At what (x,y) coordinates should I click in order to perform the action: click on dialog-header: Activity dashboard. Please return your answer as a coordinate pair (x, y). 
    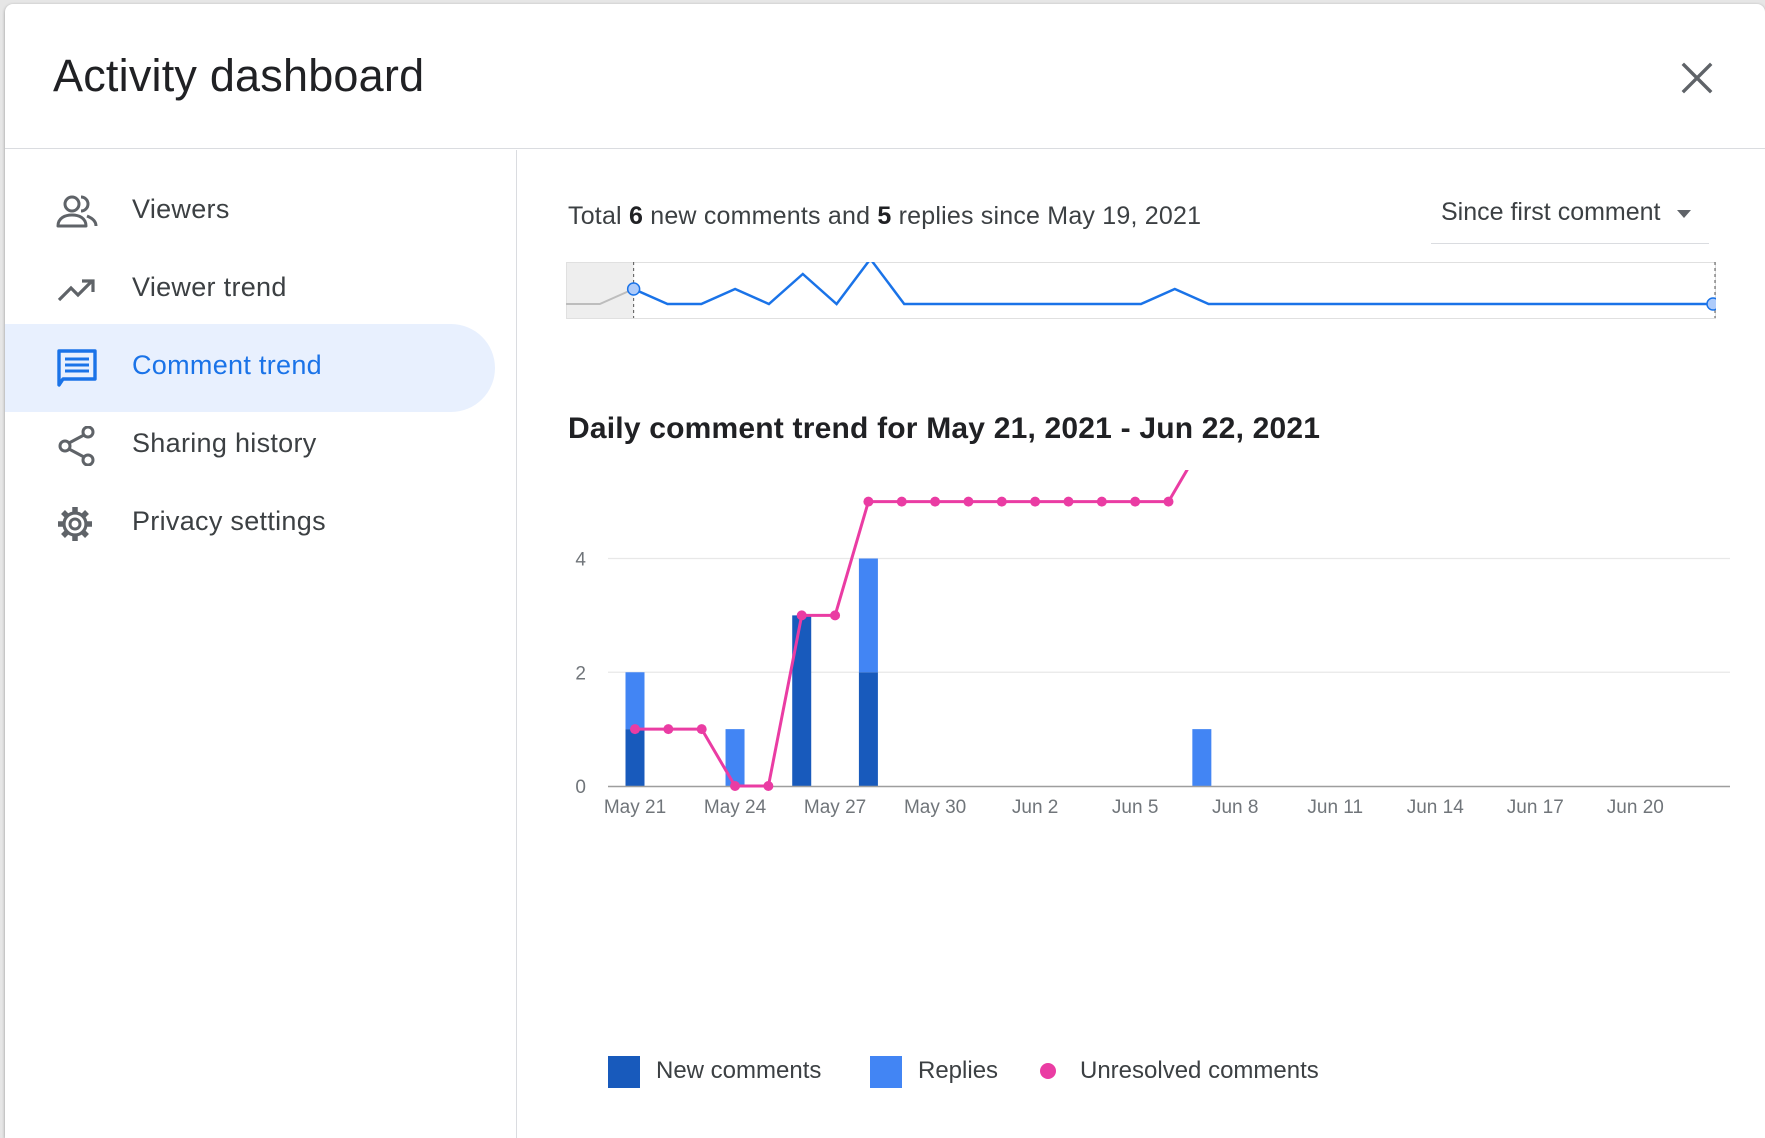
    Looking at the image, I should click on (885, 76).